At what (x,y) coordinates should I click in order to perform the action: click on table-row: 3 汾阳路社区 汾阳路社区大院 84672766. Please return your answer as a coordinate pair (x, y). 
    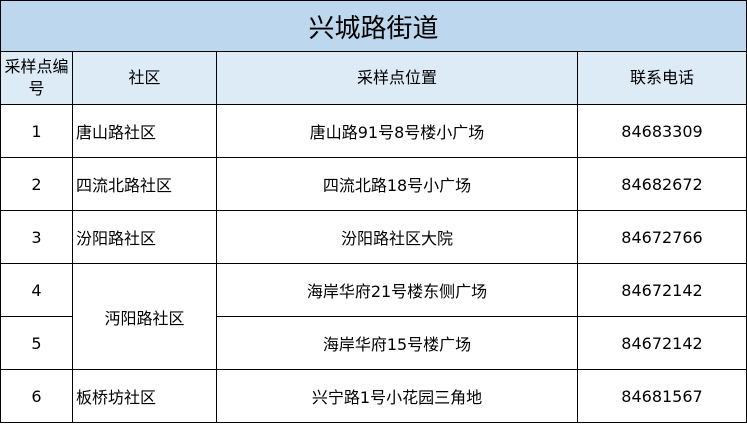
    Looking at the image, I should click on (373, 237).